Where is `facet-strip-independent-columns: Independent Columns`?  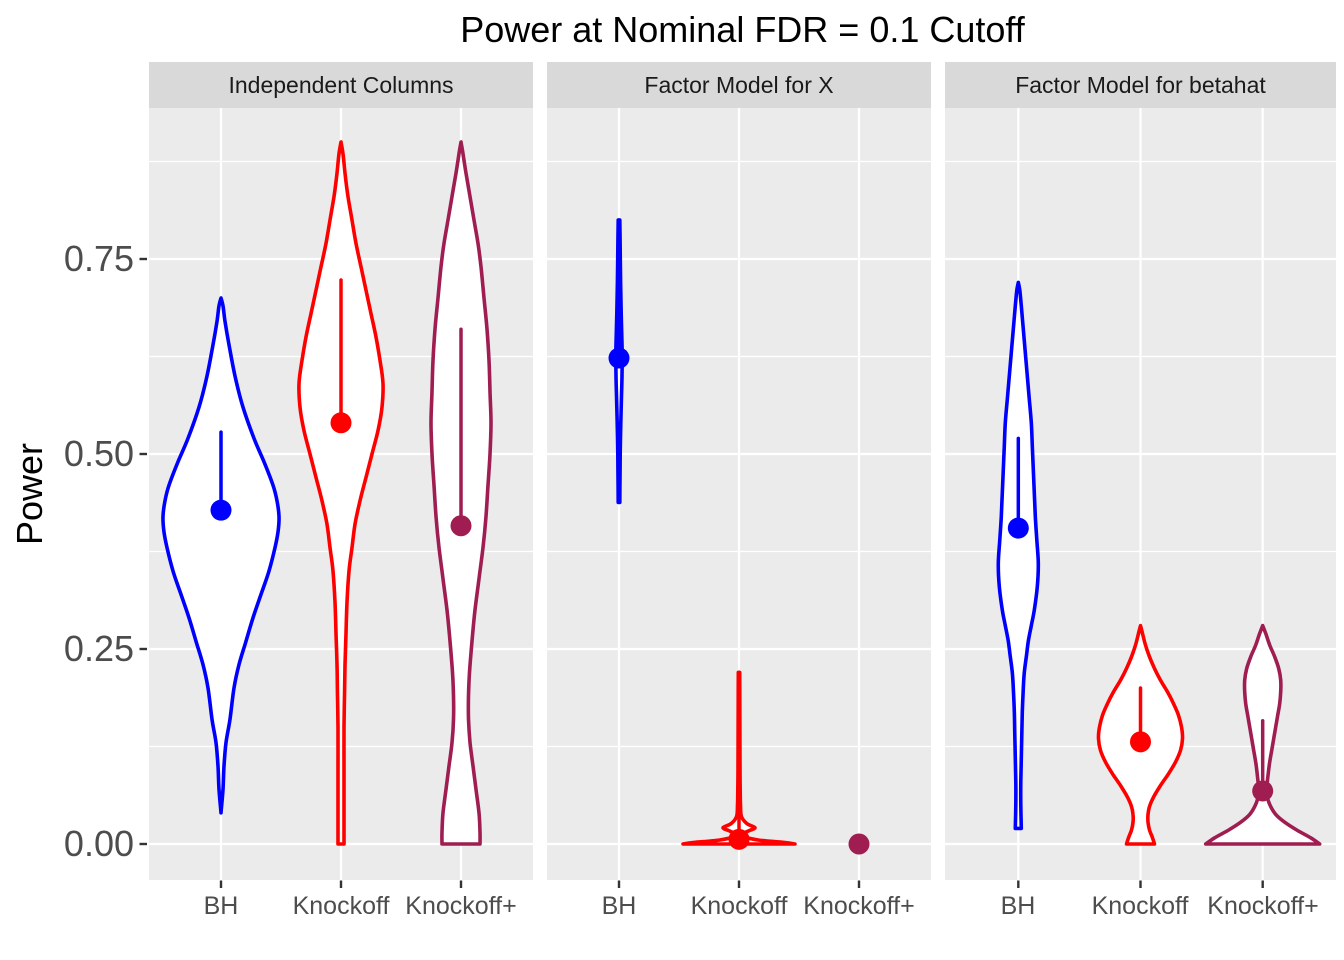 facet-strip-independent-columns: Independent Columns is located at coordinates (341, 85).